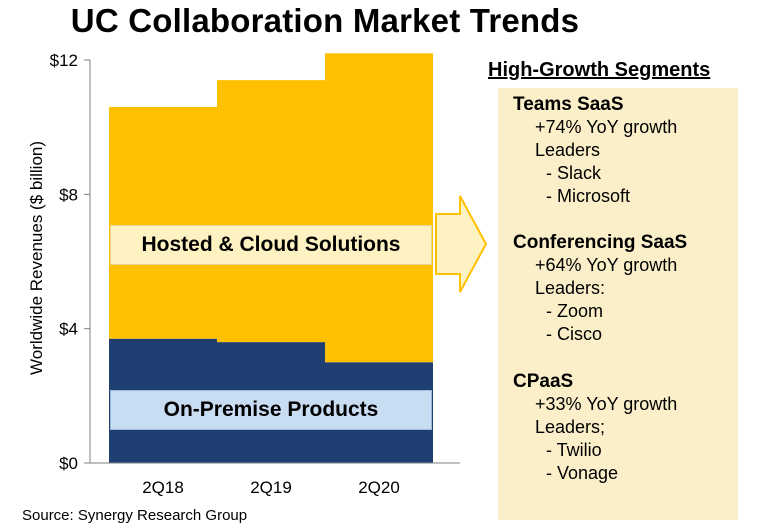 This screenshot has width=765, height=532. I want to click on x-tick-label: 2Q18, so click(163, 487).